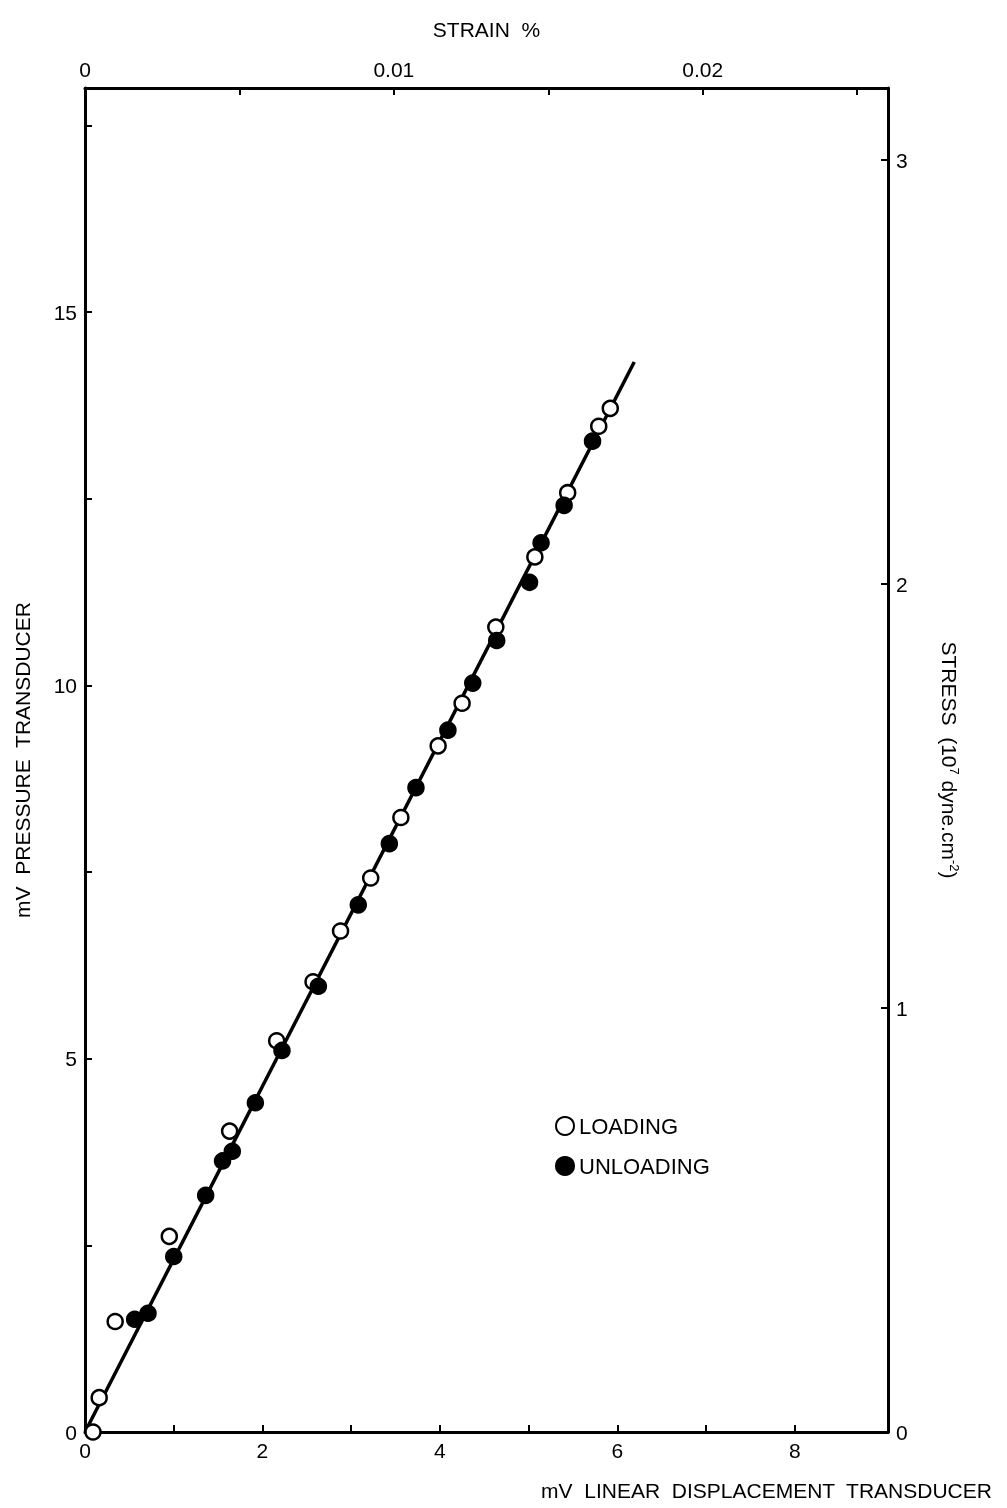  What do you see at coordinates (766, 1490) in the screenshot?
I see `x-axis-title: mV LINEAR DISPLACEMENT TRANSDUCER` at bounding box center [766, 1490].